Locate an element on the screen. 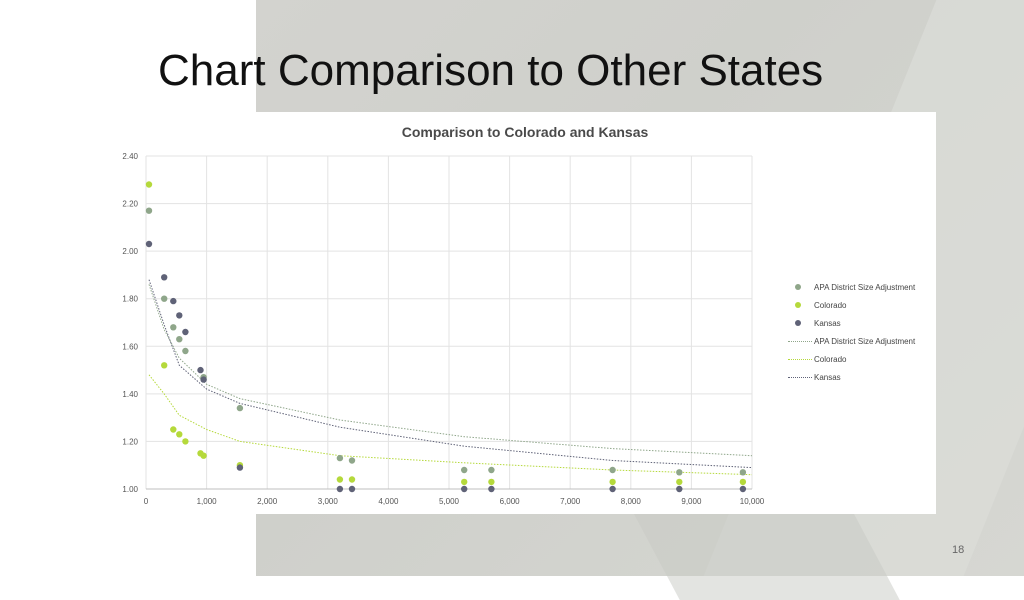 This screenshot has height=600, width=1024. x-tick-label: 7,000 is located at coordinates (570, 501).